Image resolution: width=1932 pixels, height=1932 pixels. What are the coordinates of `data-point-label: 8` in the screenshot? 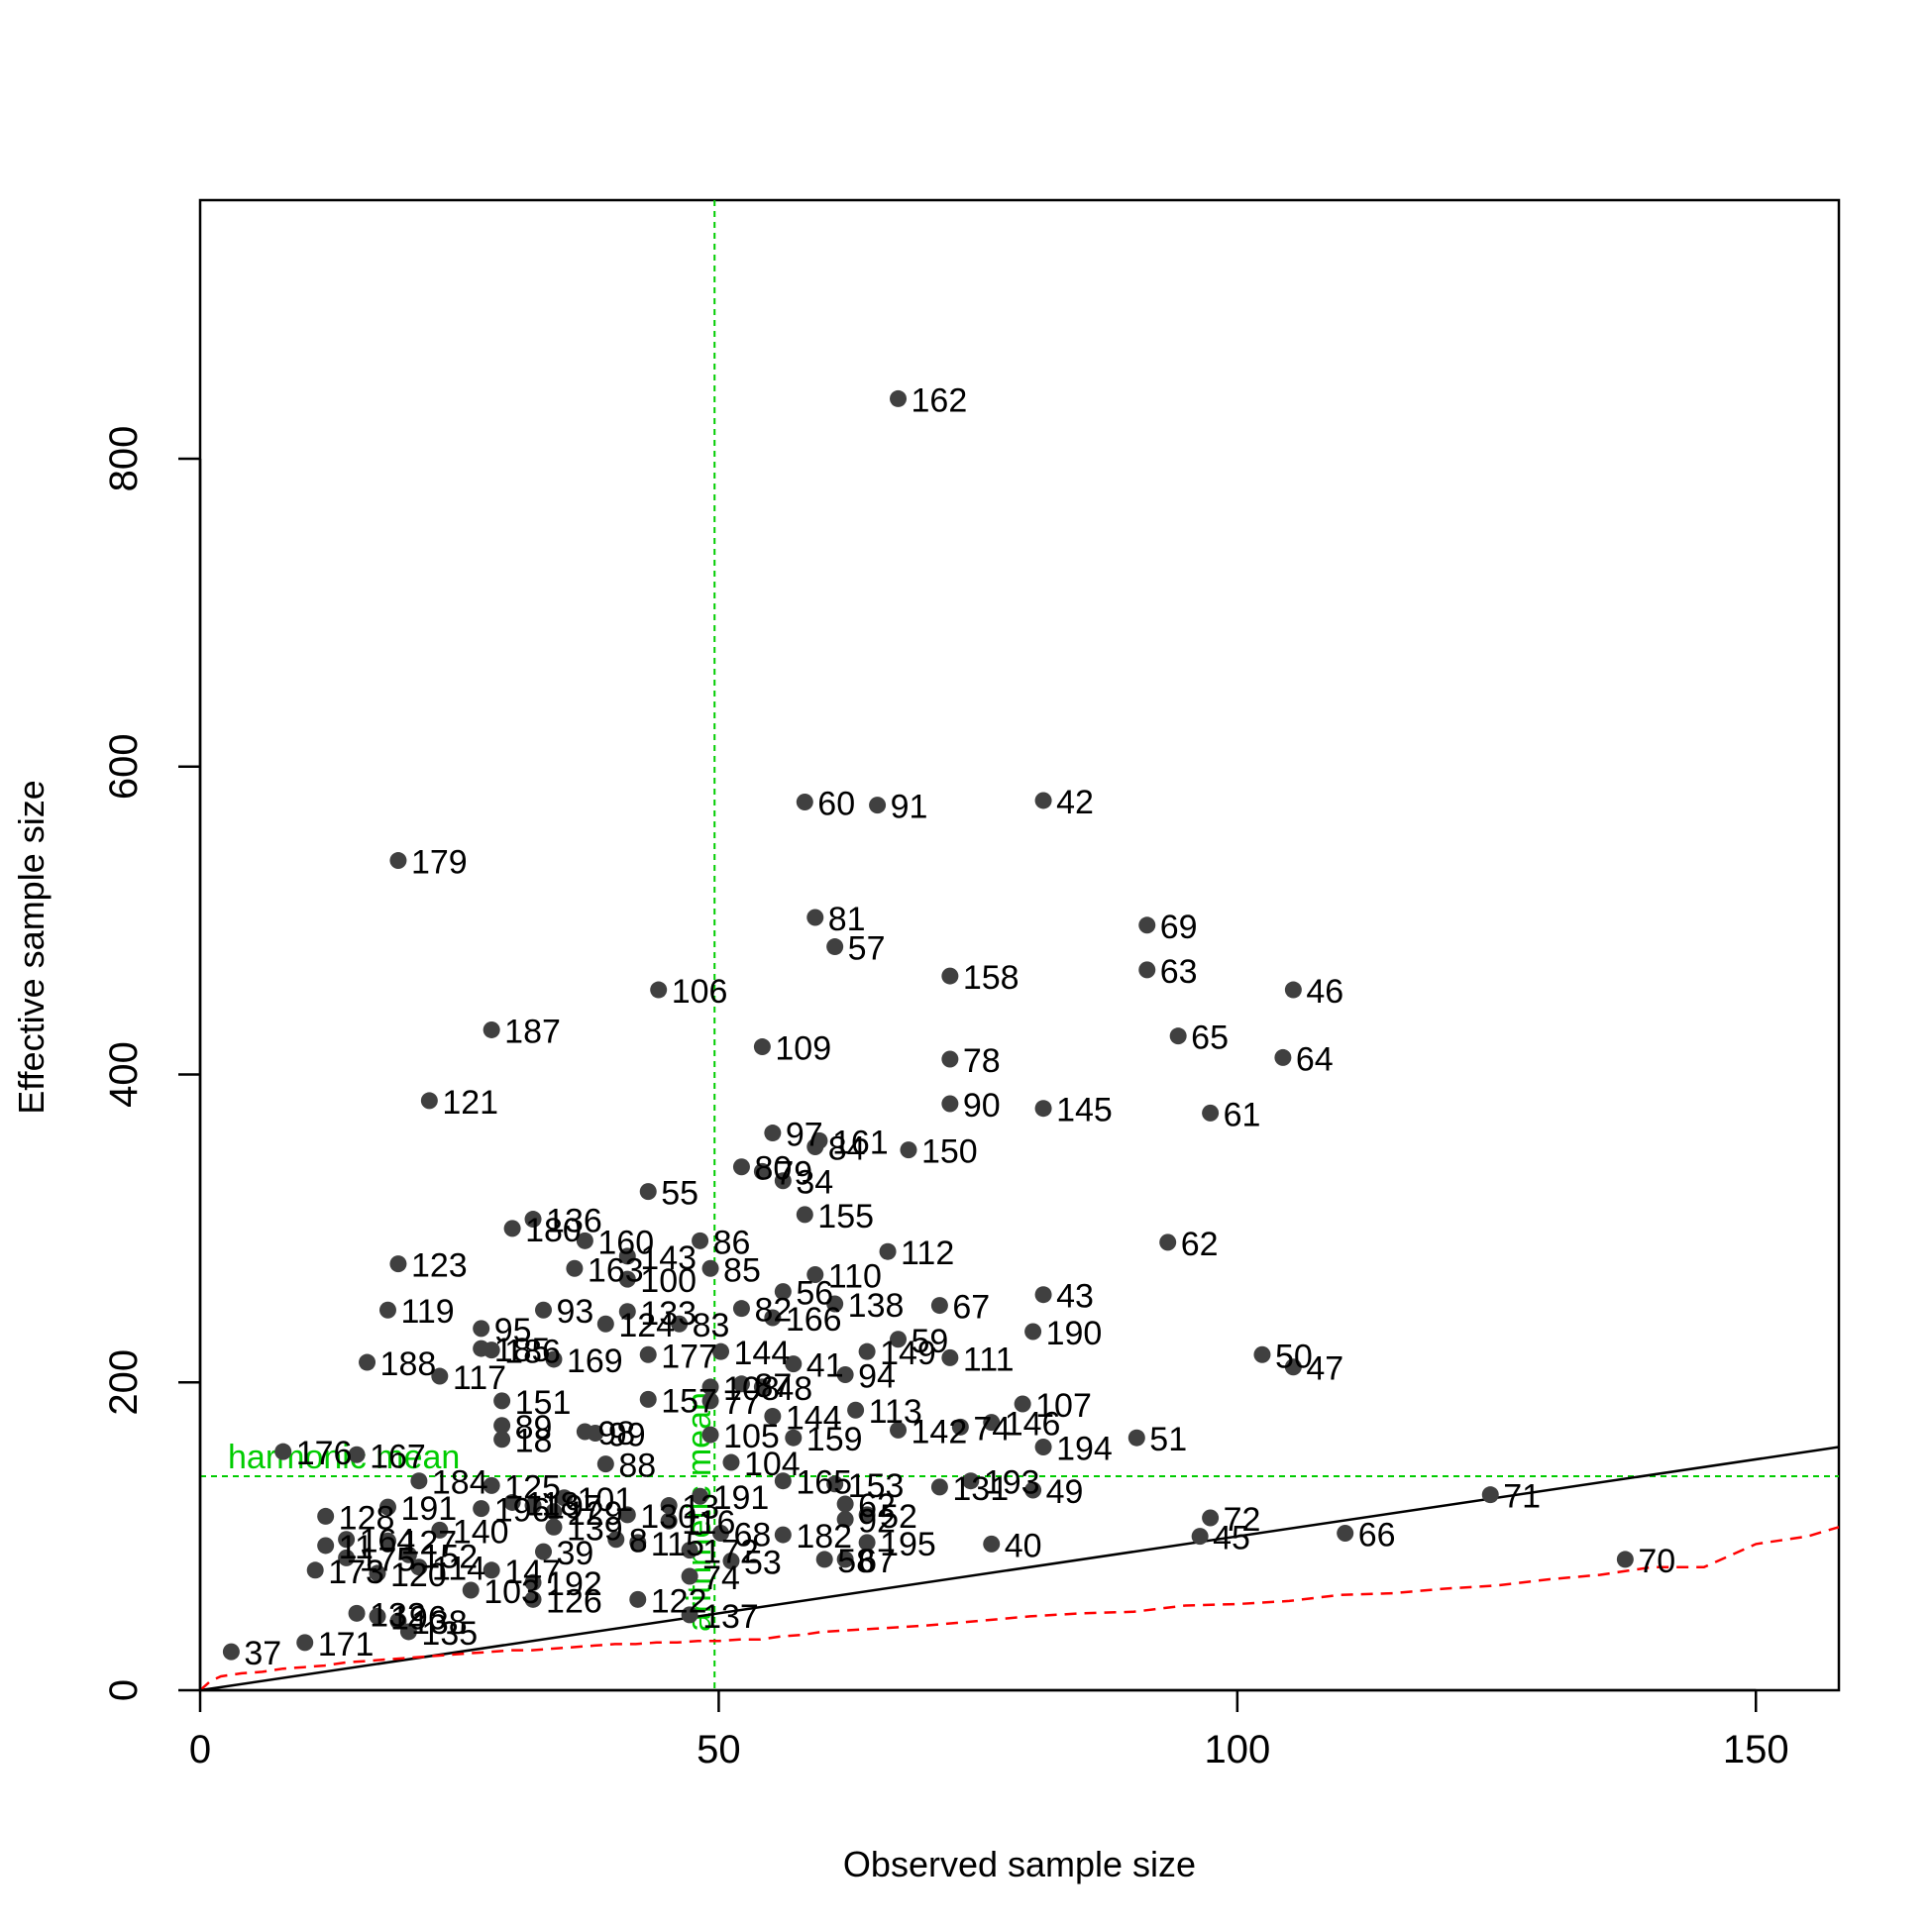 It's located at (638, 1542).